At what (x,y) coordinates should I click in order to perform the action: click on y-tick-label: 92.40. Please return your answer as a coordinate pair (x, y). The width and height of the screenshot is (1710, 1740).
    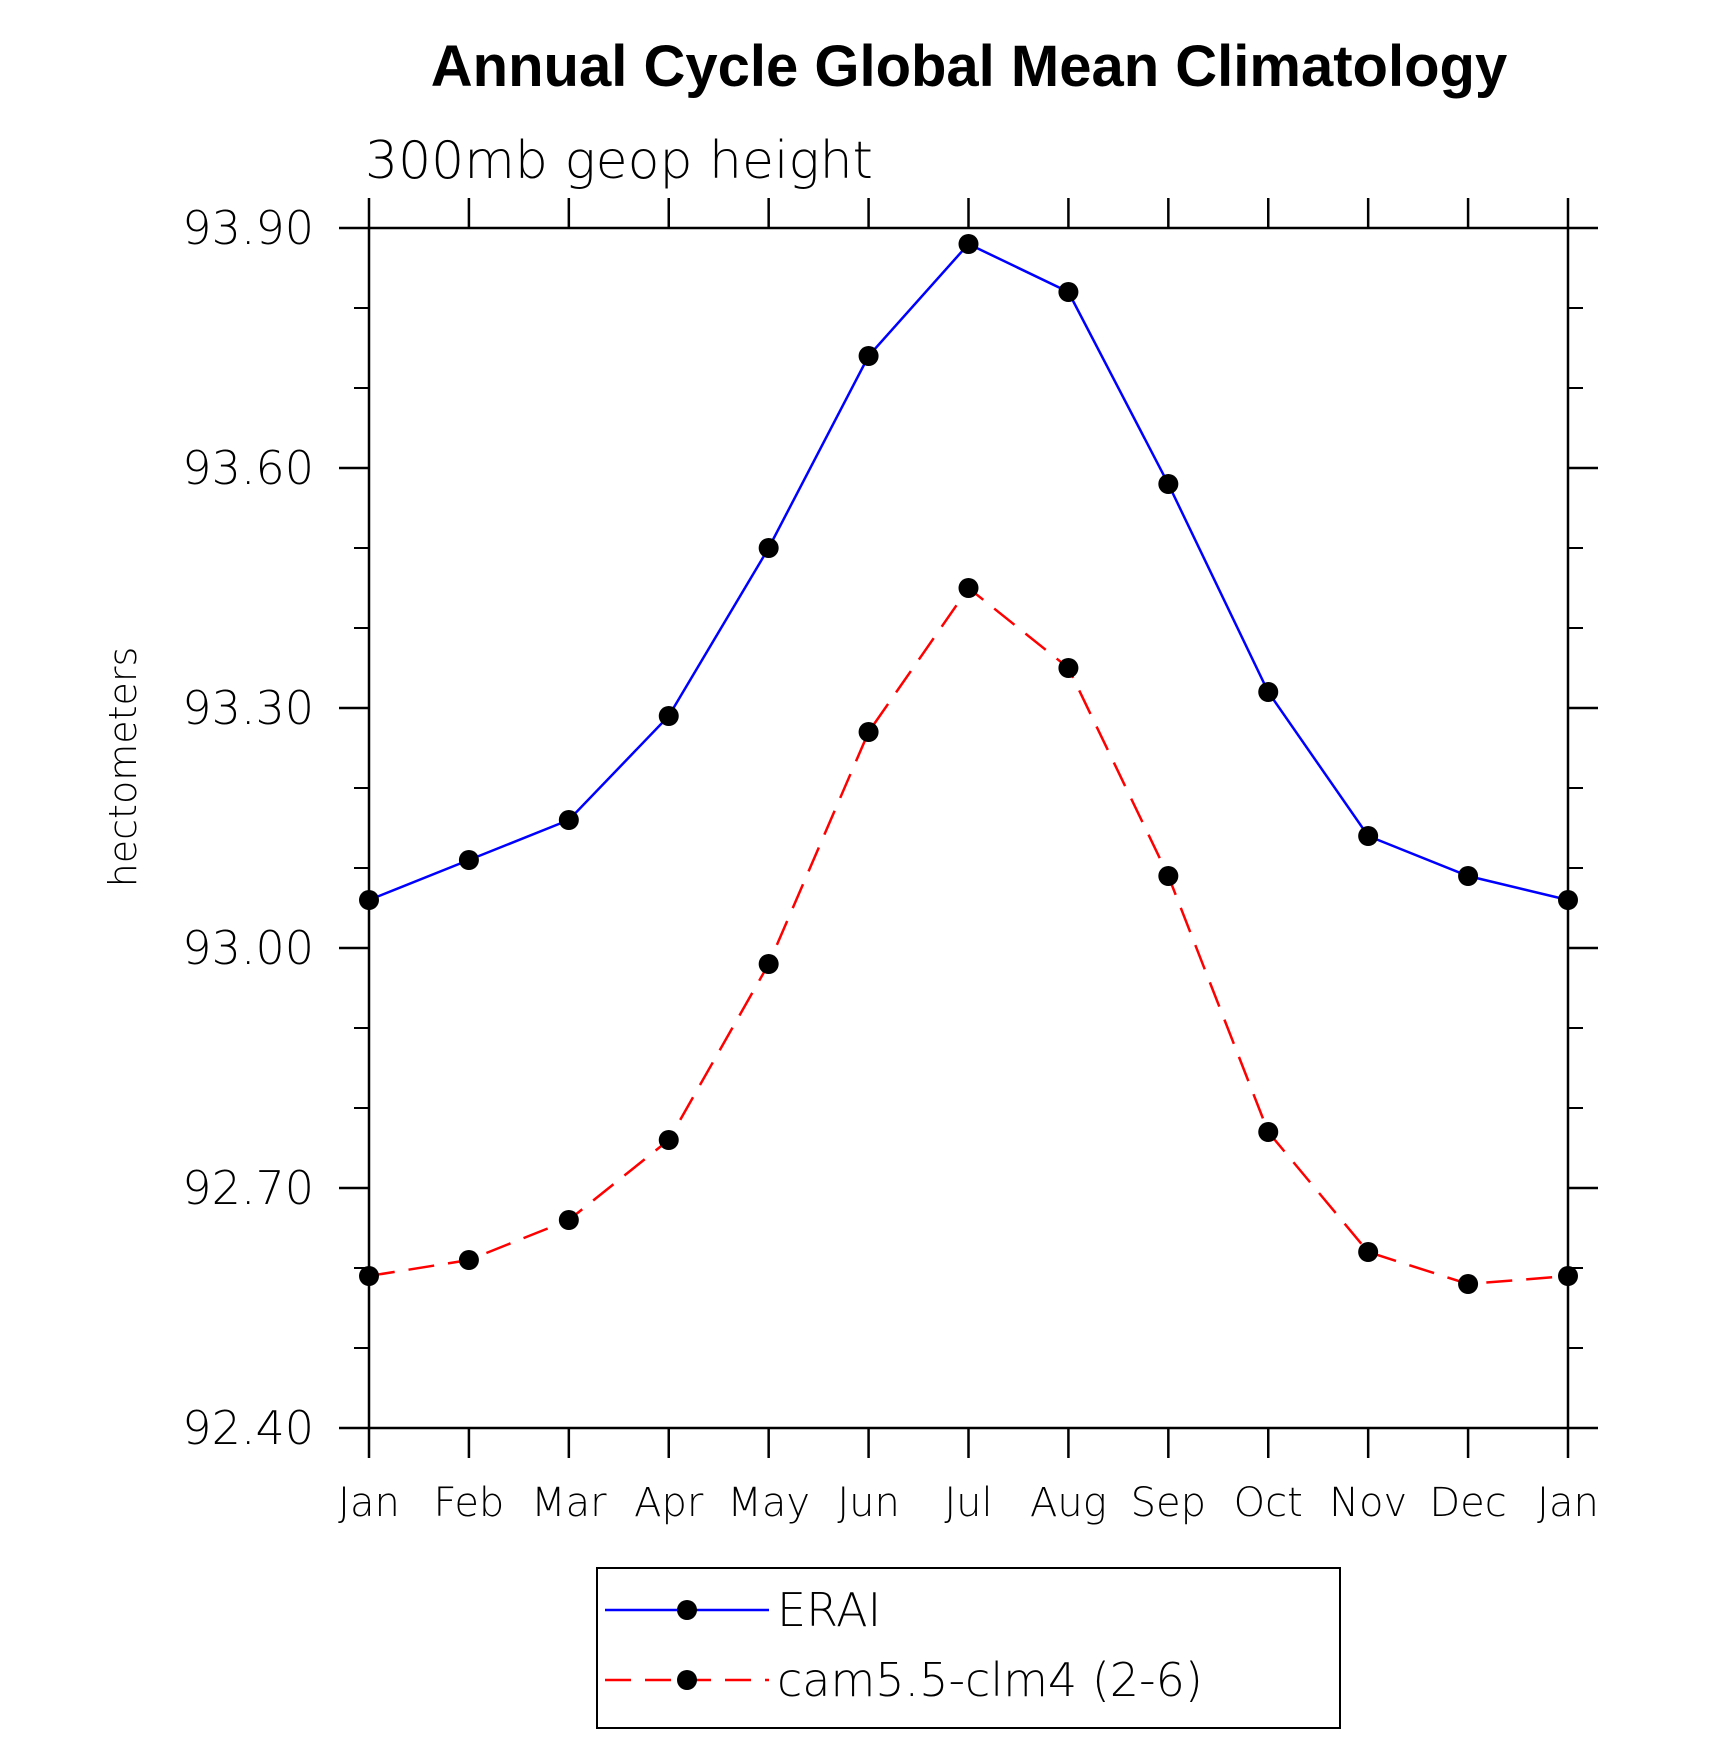
    Looking at the image, I should click on (248, 1428).